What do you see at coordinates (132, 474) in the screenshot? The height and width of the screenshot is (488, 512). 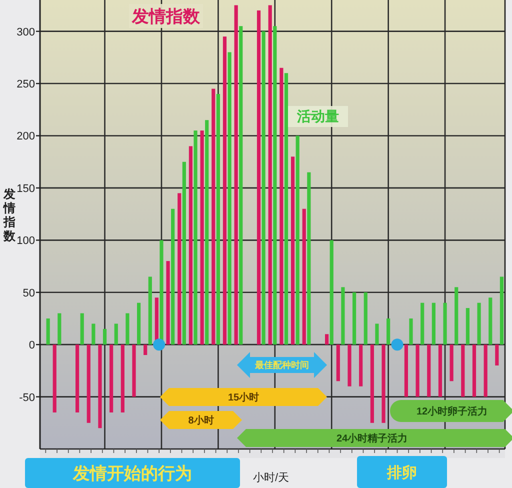 I see `text: 发情开始的行为` at bounding box center [132, 474].